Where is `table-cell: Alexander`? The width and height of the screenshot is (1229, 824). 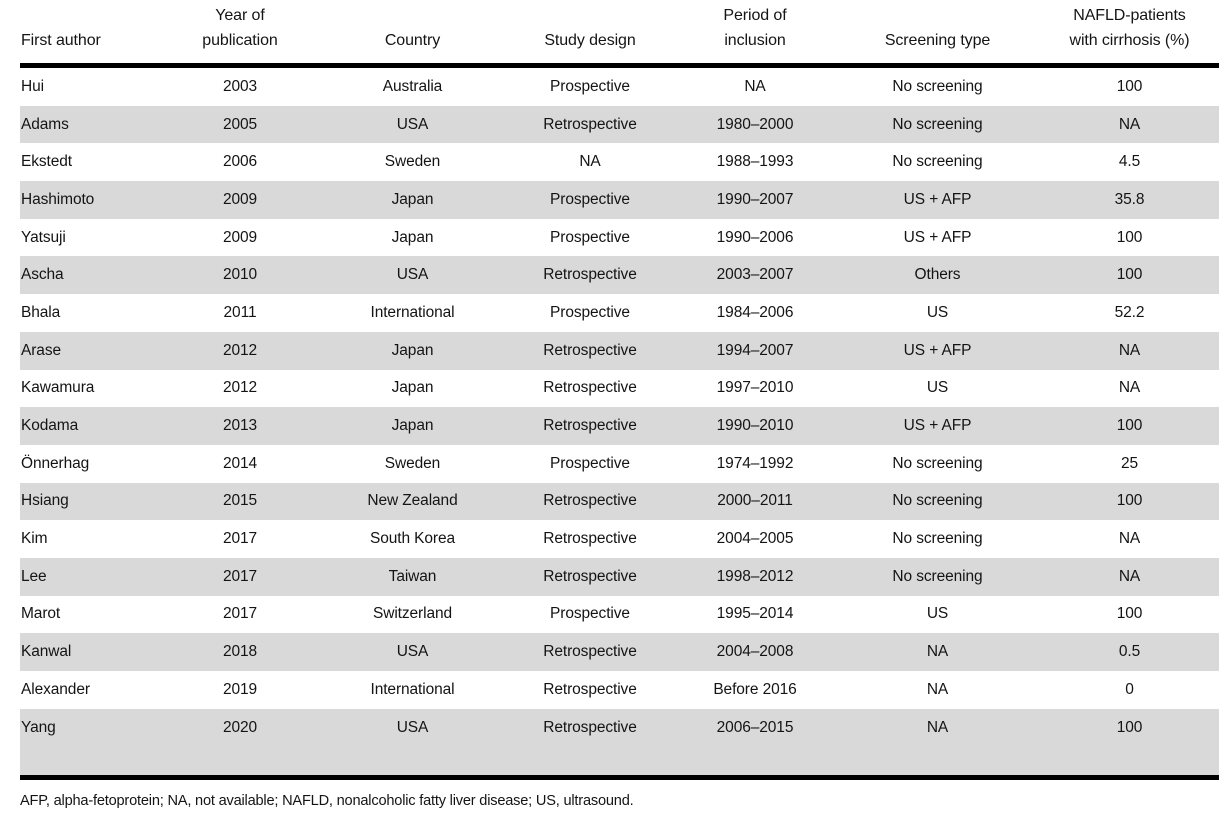
table-cell: Alexander is located at coordinates (55, 689).